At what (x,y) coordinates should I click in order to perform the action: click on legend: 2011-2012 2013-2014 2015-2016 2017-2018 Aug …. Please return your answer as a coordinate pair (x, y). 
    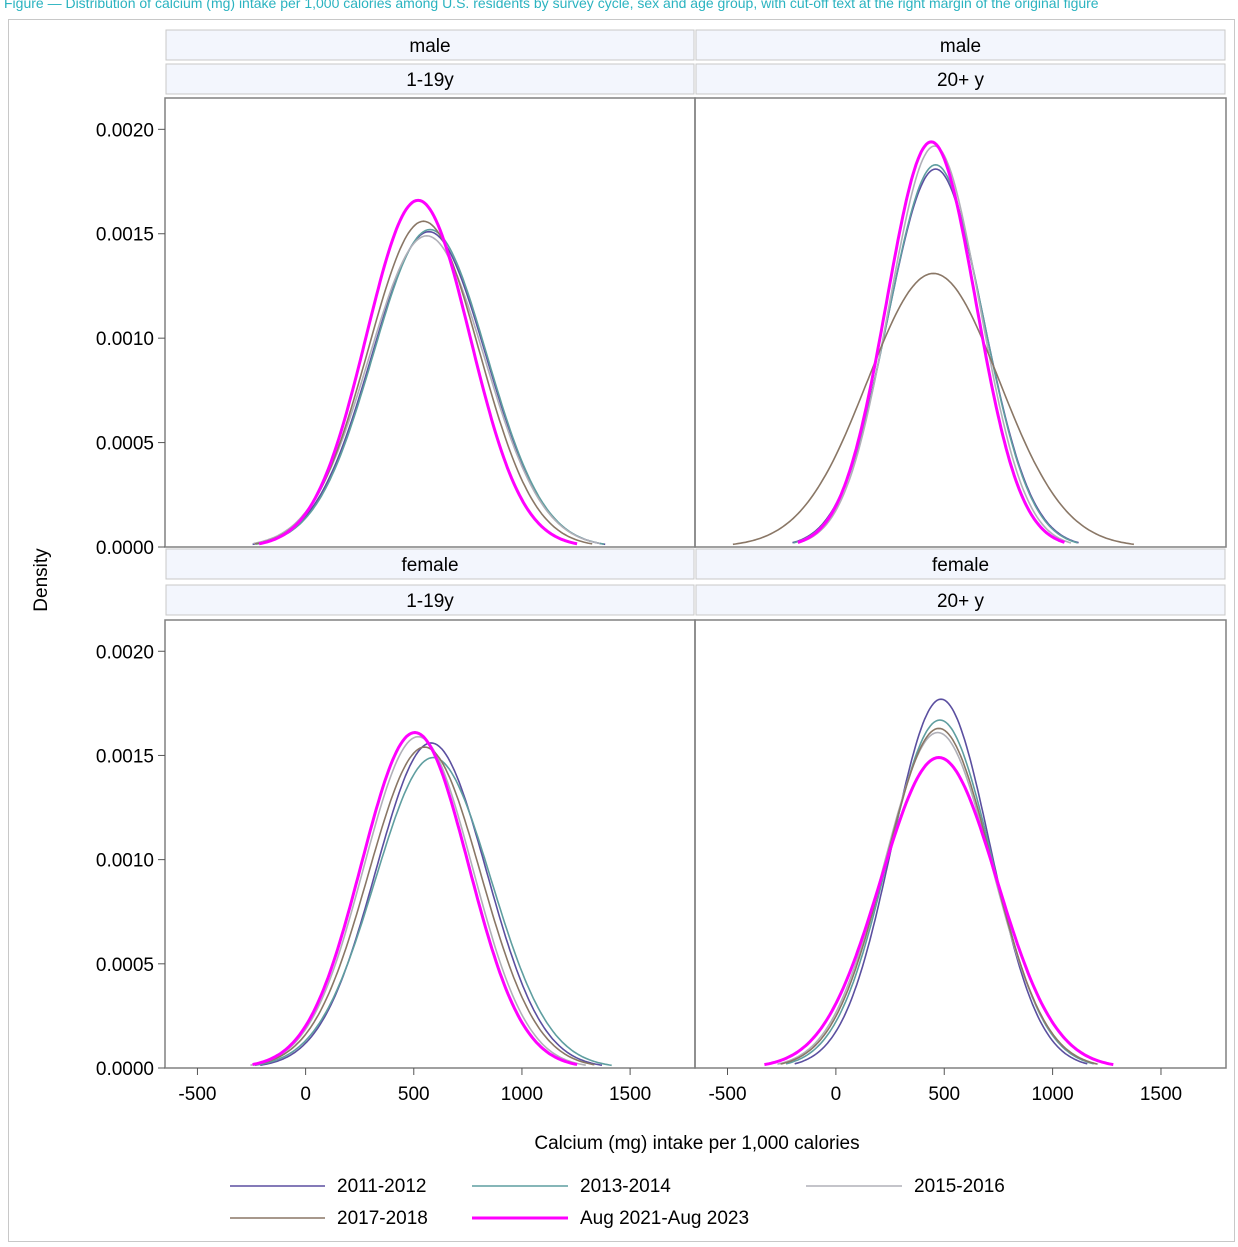
    Looking at the image, I should click on (617, 1202).